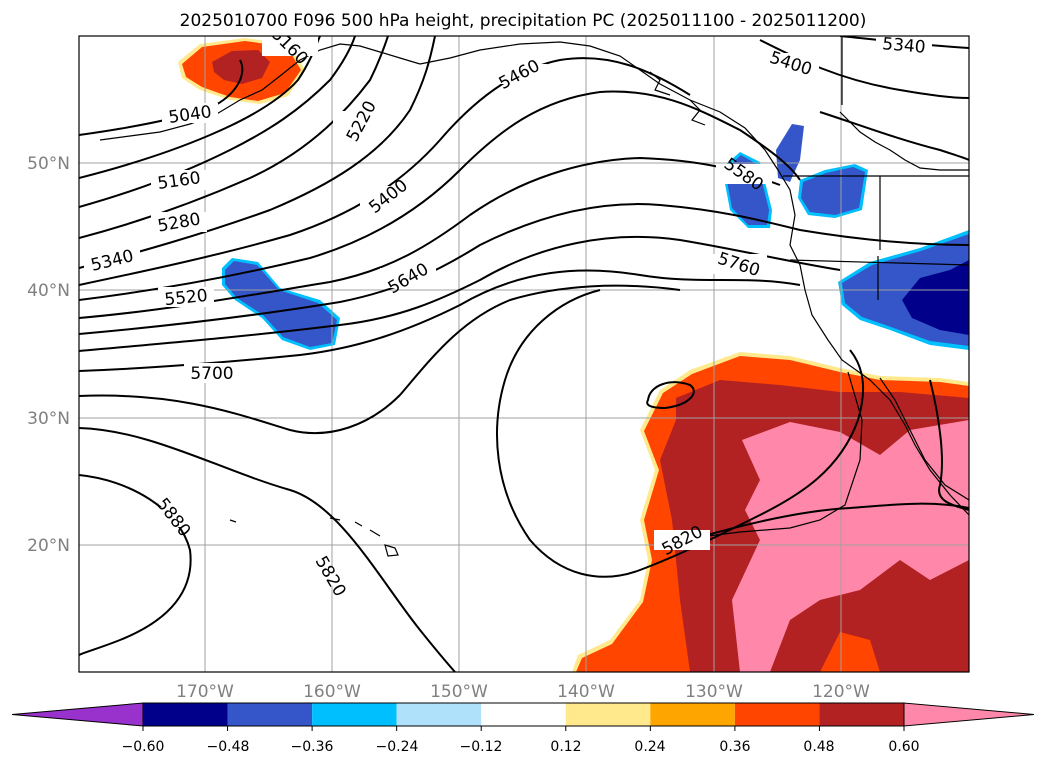 The image size is (1047, 765). What do you see at coordinates (586, 692) in the screenshot?
I see `lon-label: 140°W` at bounding box center [586, 692].